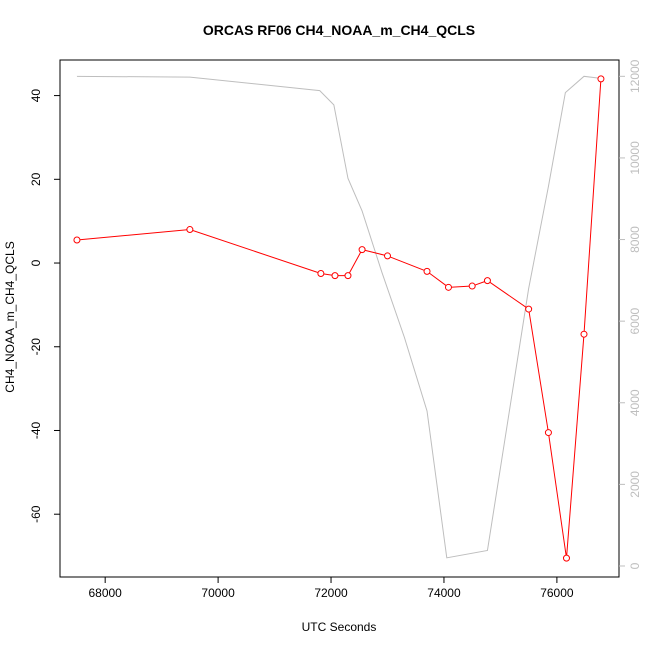 The image size is (650, 650). What do you see at coordinates (339, 627) in the screenshot?
I see `x-axis-label: UTC Seconds` at bounding box center [339, 627].